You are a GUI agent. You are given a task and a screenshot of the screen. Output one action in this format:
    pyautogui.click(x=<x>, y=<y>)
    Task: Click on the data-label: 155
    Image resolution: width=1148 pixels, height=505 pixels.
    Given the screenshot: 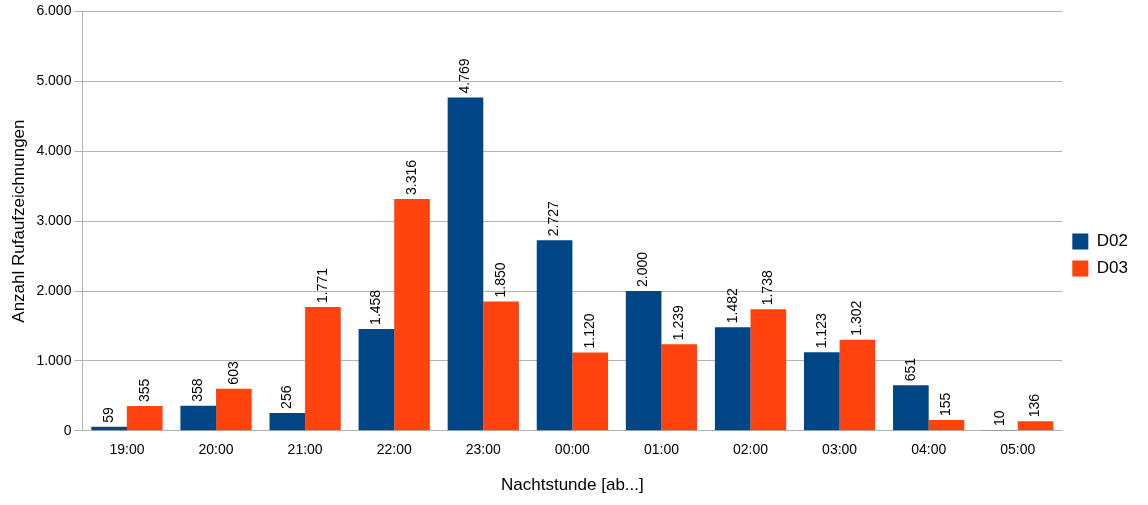 What is the action you would take?
    pyautogui.click(x=945, y=404)
    